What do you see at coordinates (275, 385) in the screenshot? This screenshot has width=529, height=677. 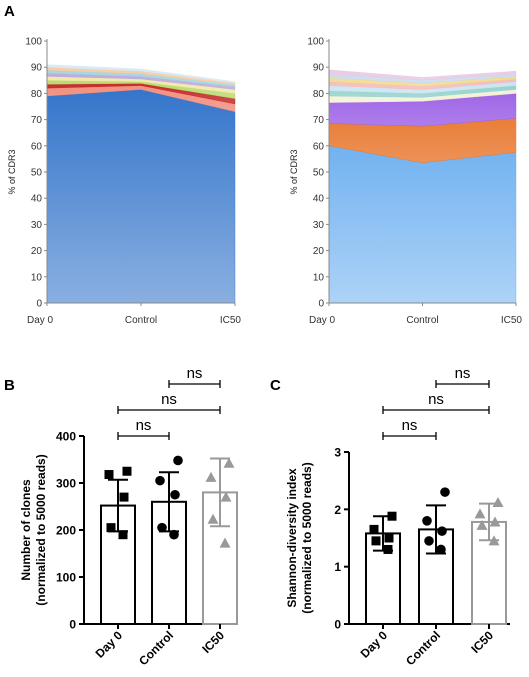 I see `panel-label-c: C` at bounding box center [275, 385].